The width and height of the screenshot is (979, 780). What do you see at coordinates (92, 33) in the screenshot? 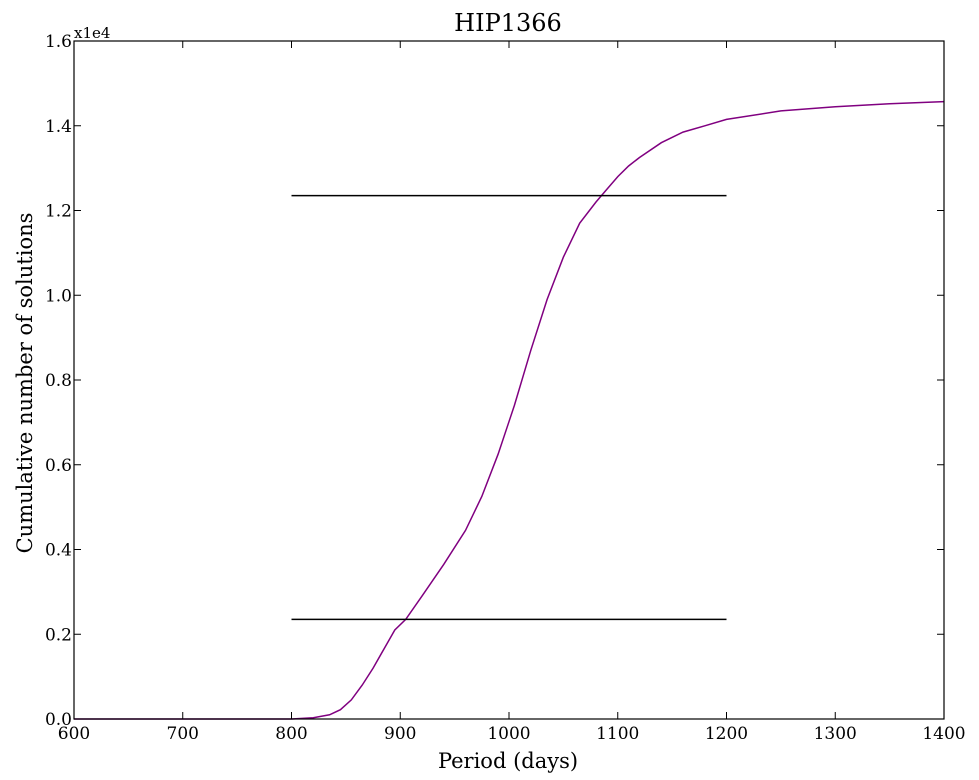
I see `y-axis-offset-label: x1e4` at bounding box center [92, 33].